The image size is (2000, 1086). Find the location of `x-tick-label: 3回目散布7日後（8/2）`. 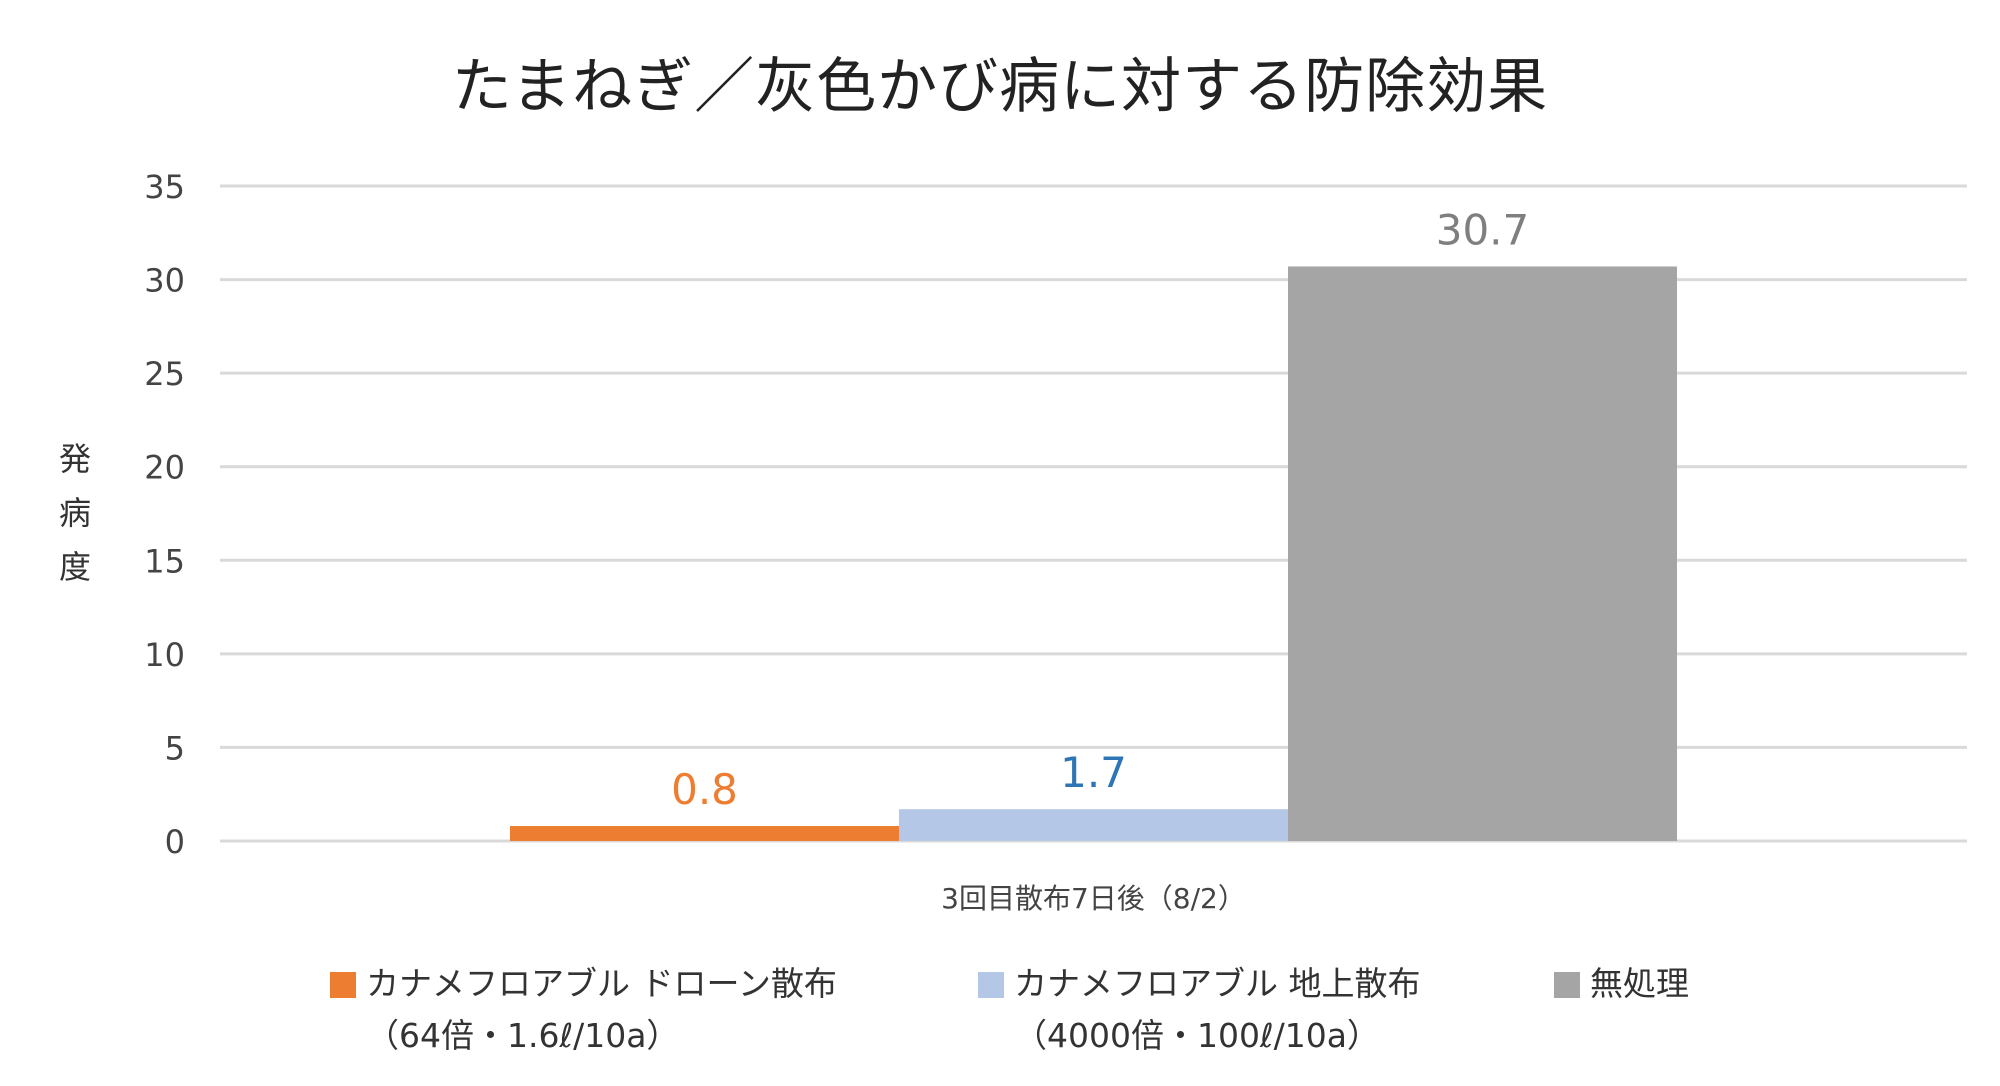

x-tick-label: 3回目散布7日後（8/2） is located at coordinates (1093, 898).